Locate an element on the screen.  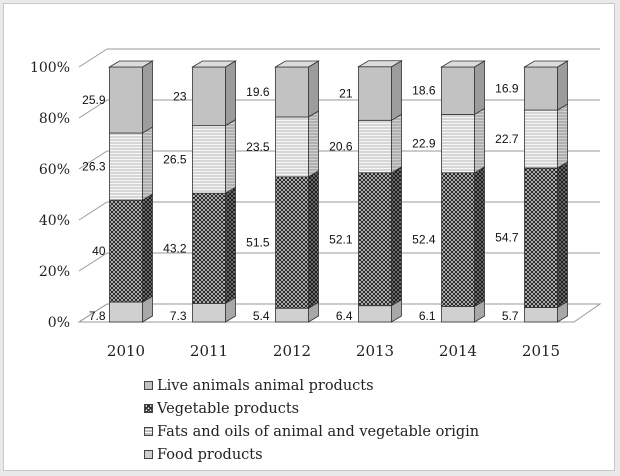
data-label: 5.7 is located at coordinates (510, 316).